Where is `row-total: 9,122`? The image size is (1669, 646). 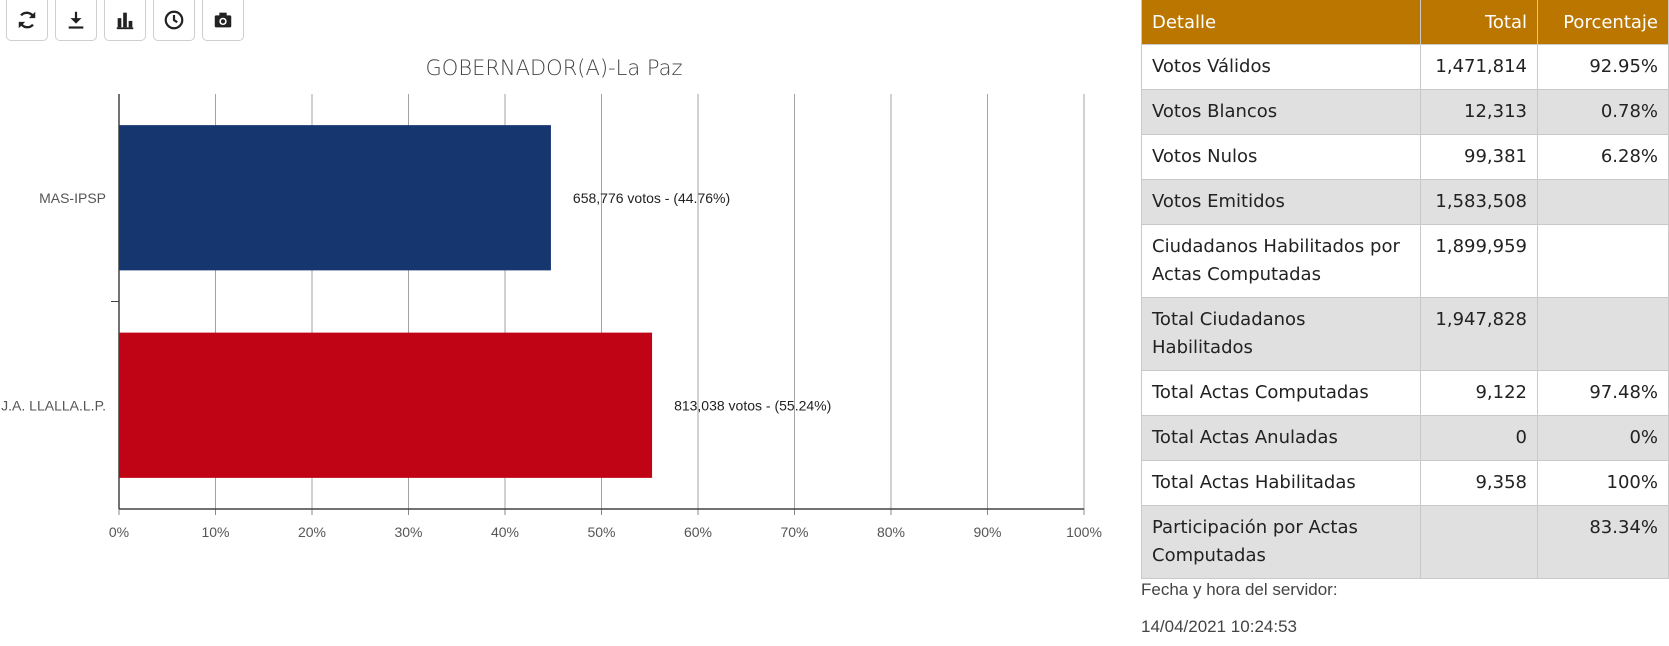 row-total: 9,122 is located at coordinates (1479, 393).